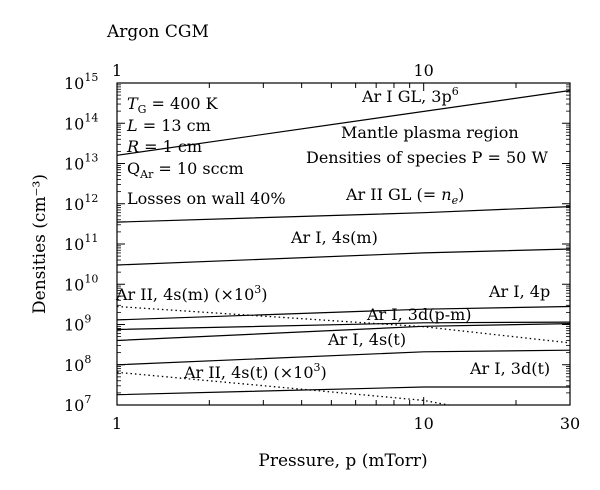 The image size is (600, 490). I want to click on condition-q: QAr = 10 sccm, so click(185, 170).